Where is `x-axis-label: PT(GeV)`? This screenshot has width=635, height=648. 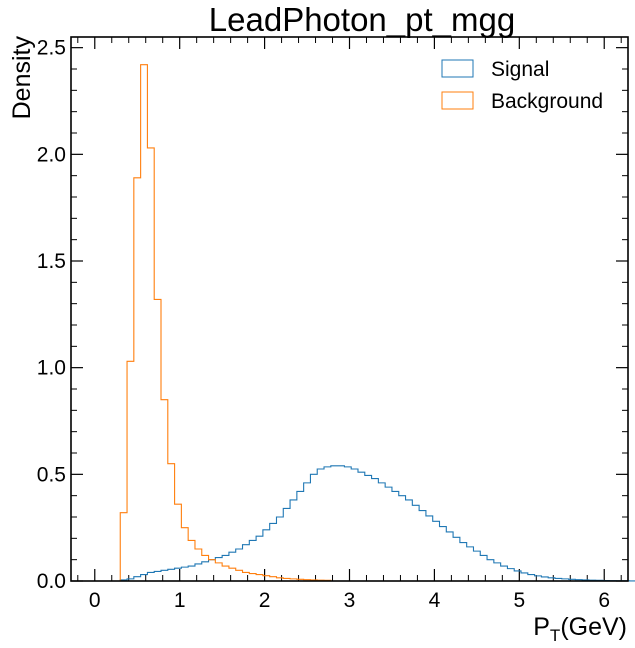 x-axis-label: PT(GeV) is located at coordinates (580, 629).